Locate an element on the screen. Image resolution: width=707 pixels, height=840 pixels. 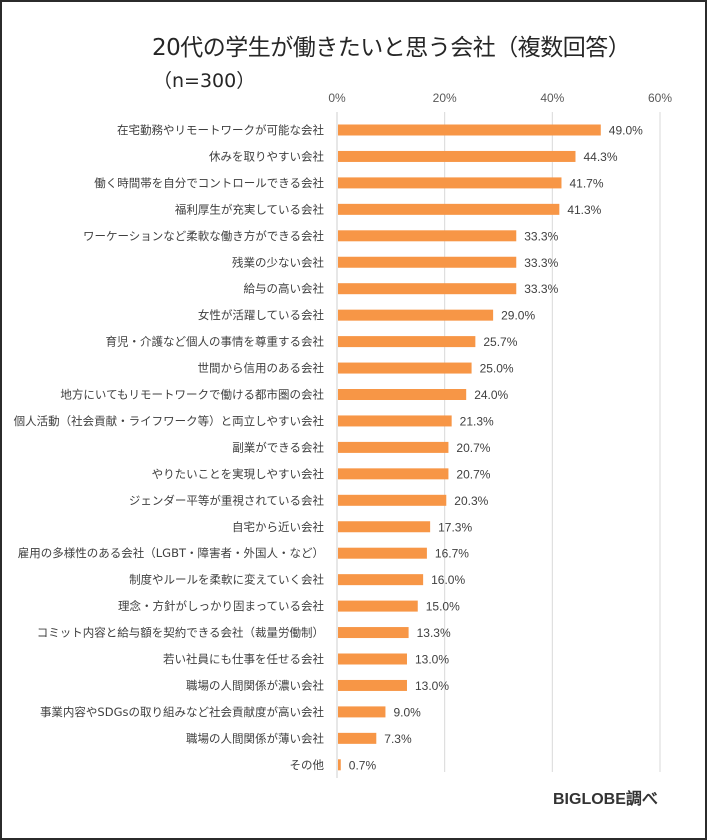
category-label: 職場の人間関係が濃い会社 is located at coordinates (255, 685).